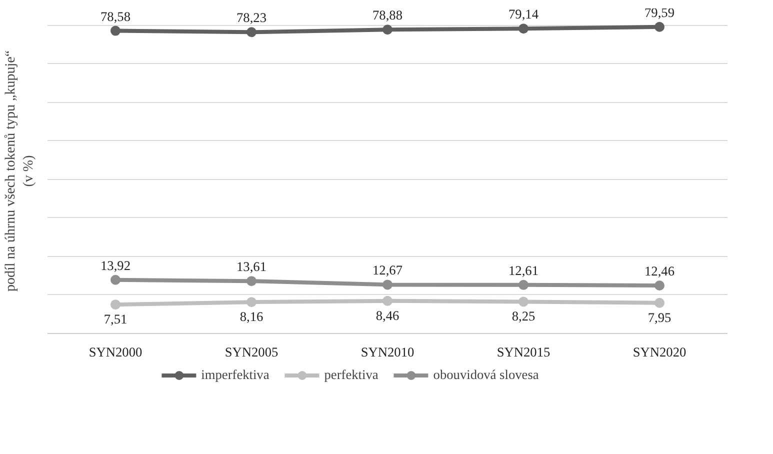  Describe the element at coordinates (523, 352) in the screenshot. I see `x-tick-label: SYN2015` at that location.